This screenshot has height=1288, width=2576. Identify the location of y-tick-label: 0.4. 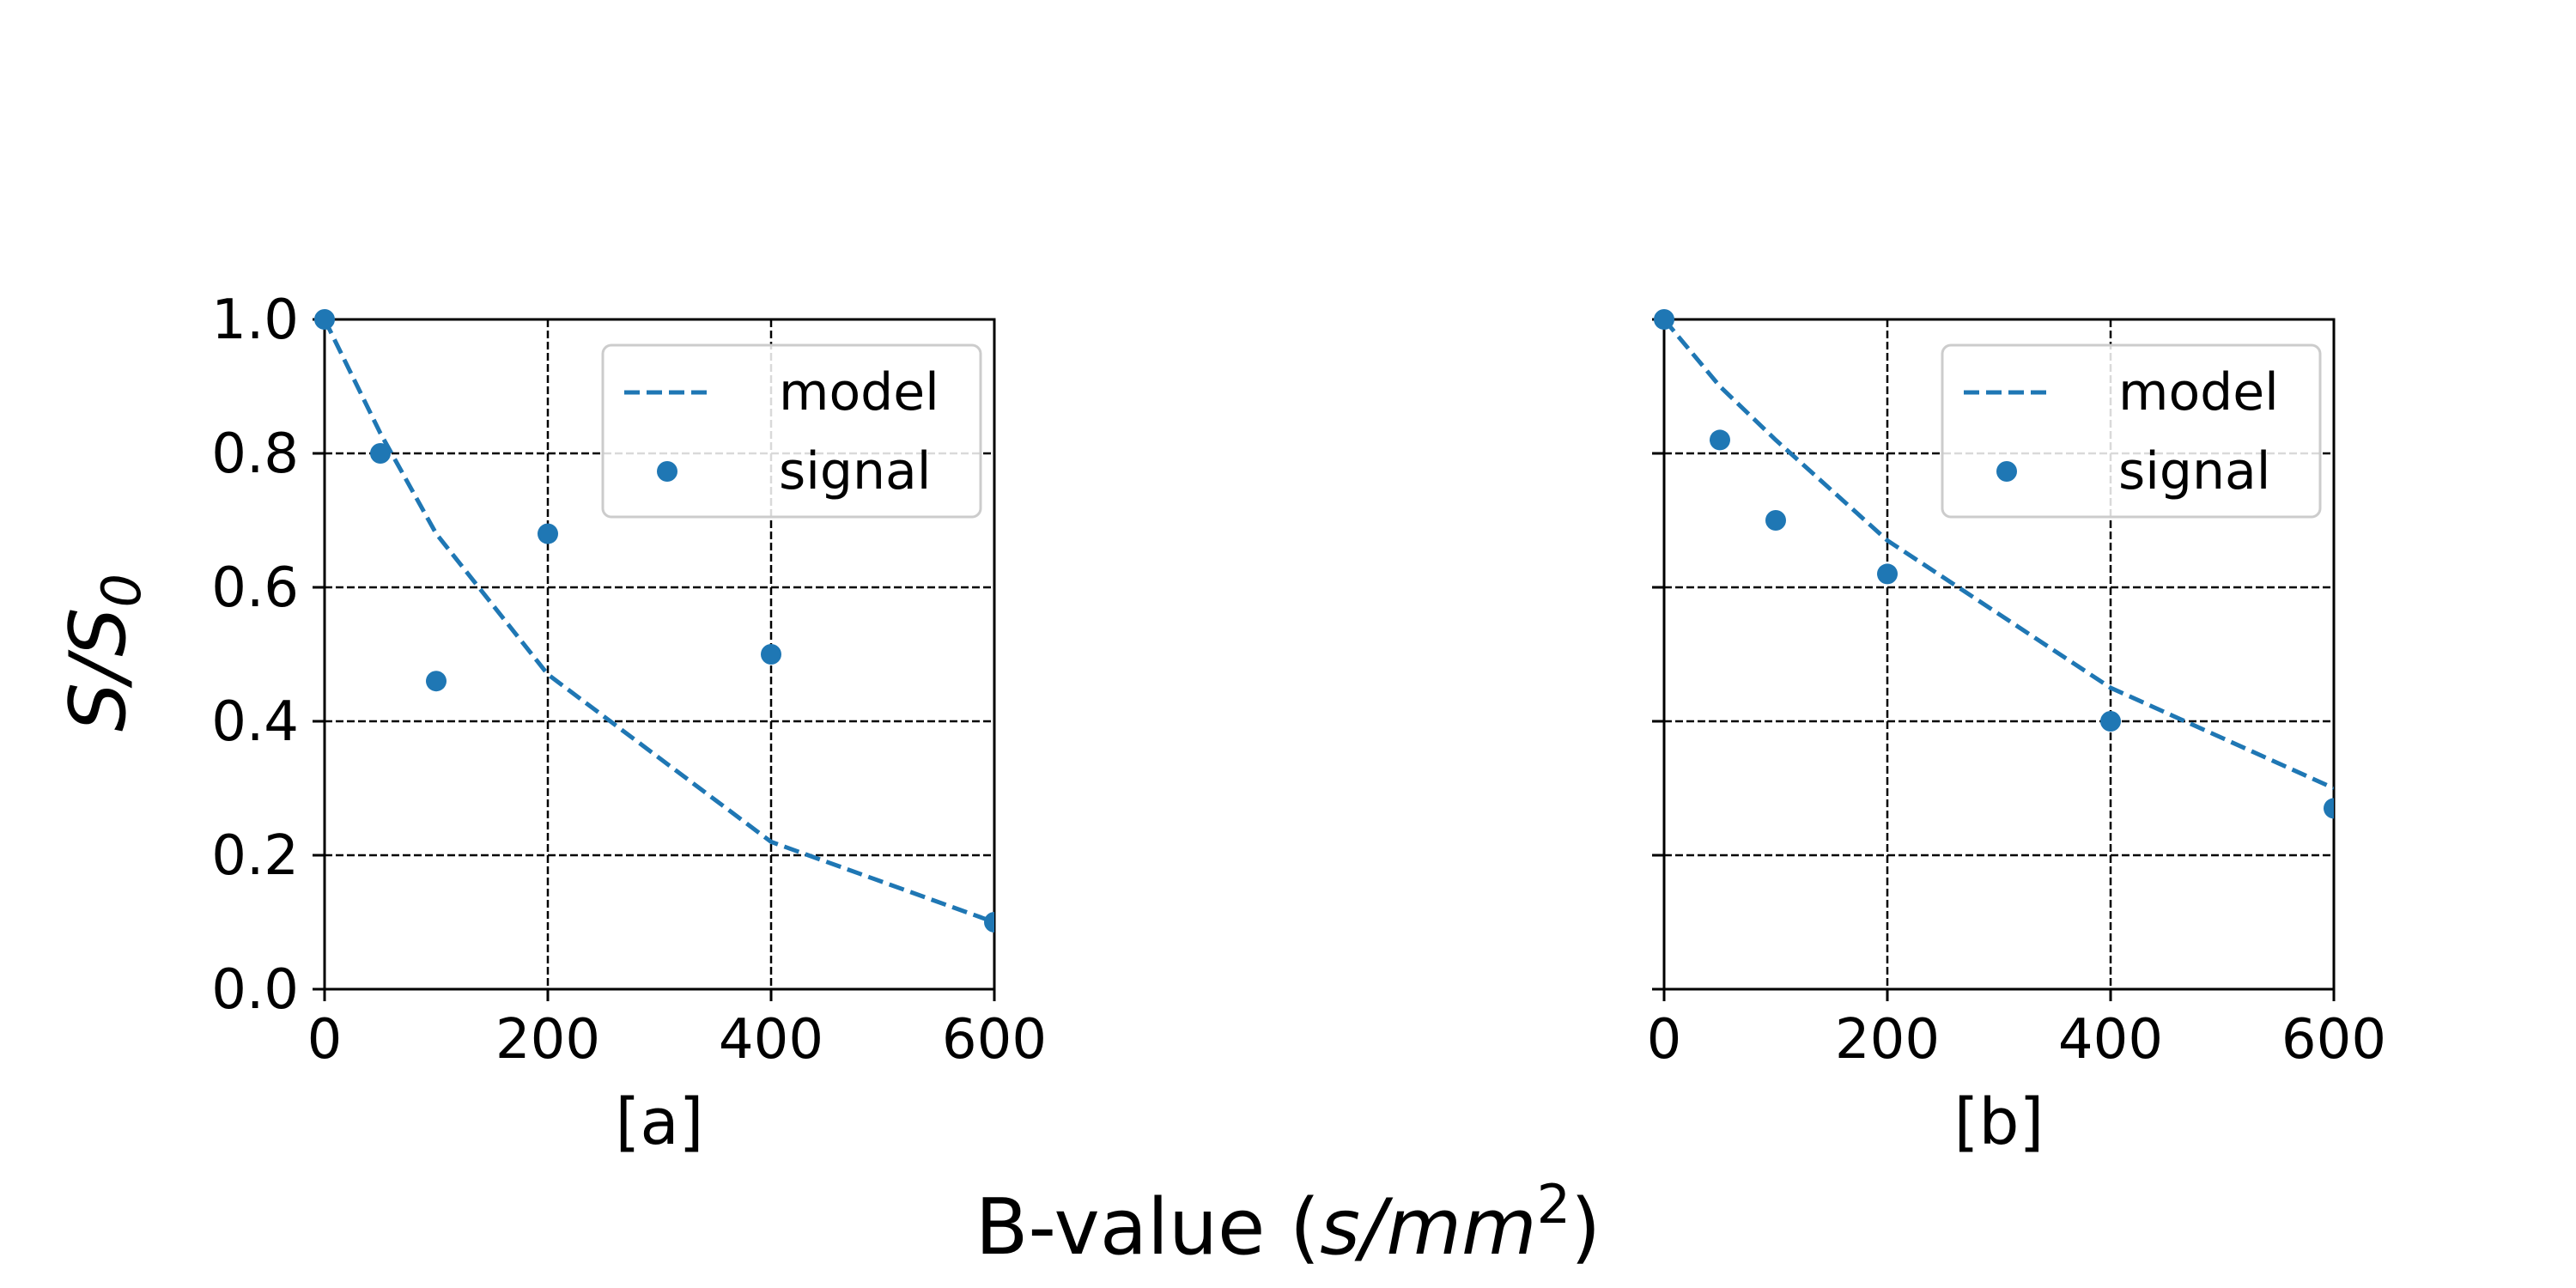
(255, 722).